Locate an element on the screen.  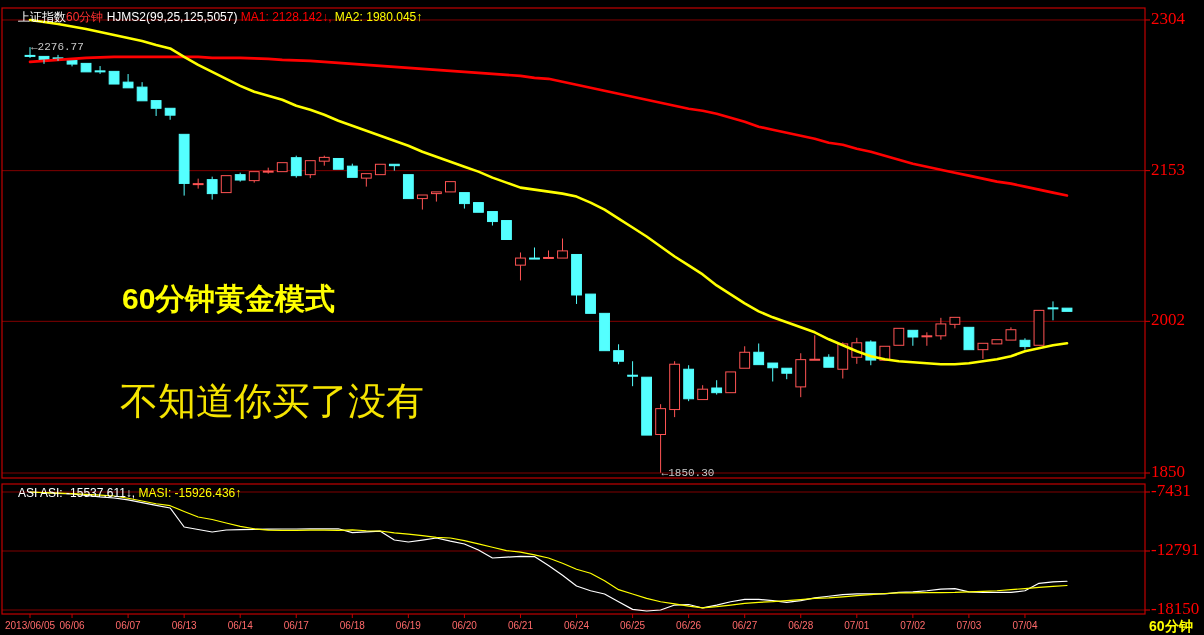
x-tick-label: 06/18 is located at coordinates (352, 625).